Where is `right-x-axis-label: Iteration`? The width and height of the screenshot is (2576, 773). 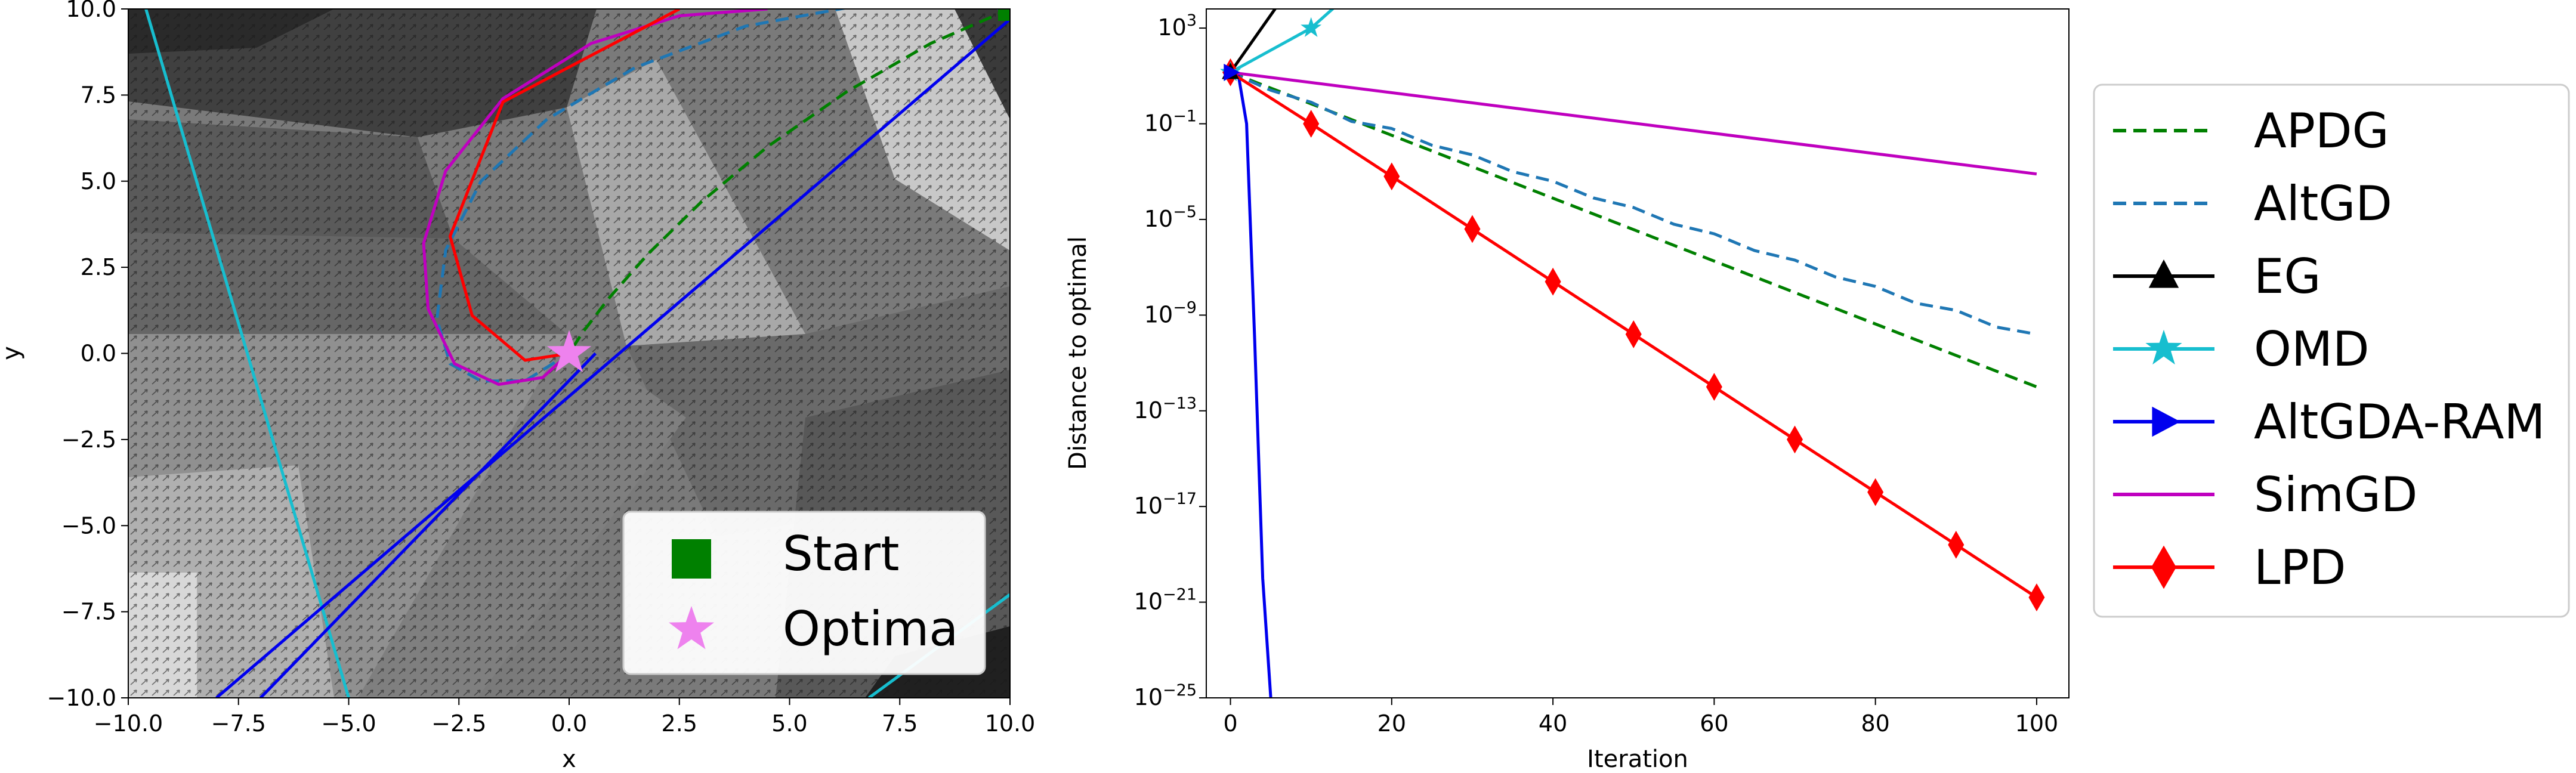 right-x-axis-label: Iteration is located at coordinates (1637, 759).